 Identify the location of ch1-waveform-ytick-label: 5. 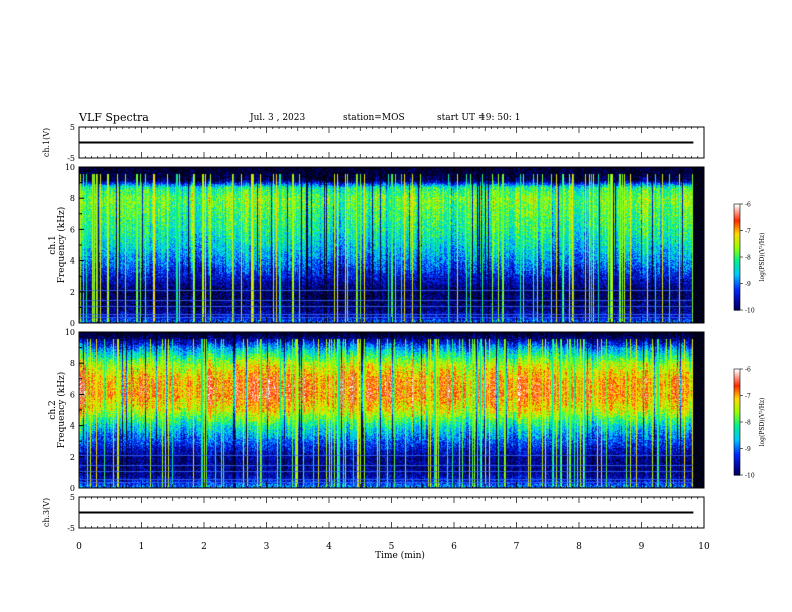
(72, 127).